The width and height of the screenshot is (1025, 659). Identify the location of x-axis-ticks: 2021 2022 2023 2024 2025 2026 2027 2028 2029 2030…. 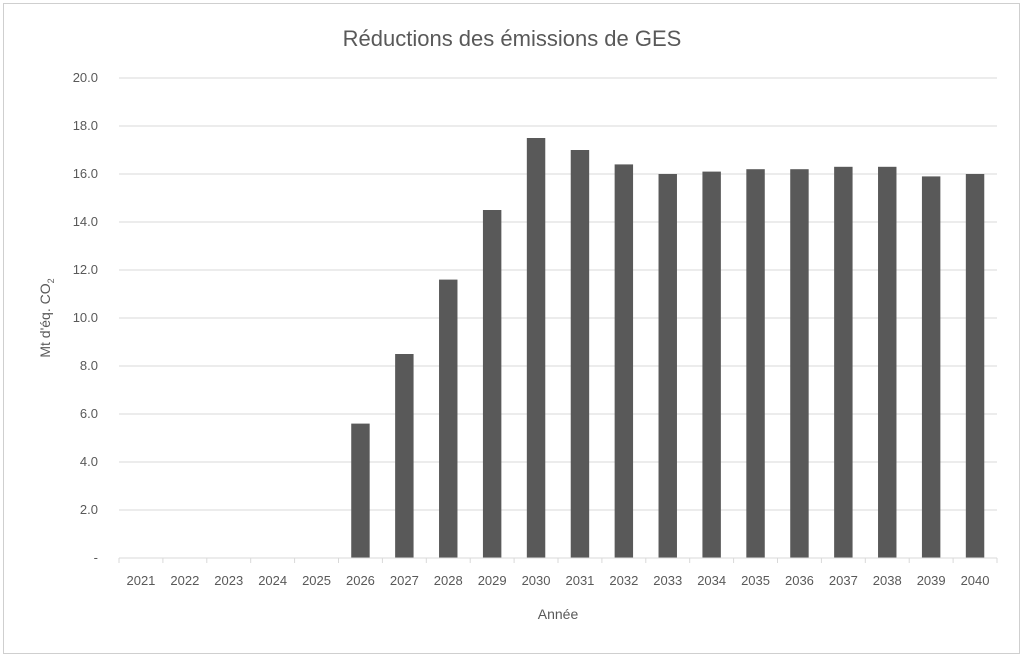
(558, 573).